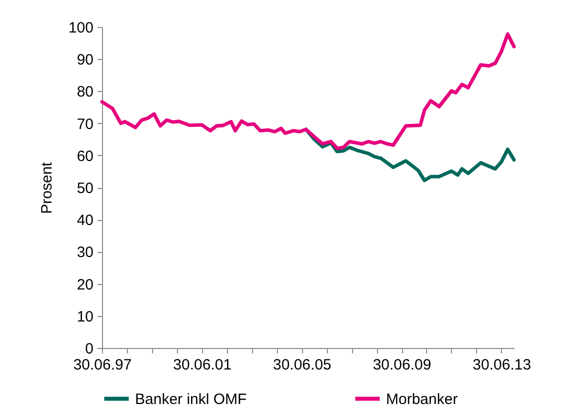  I want to click on y-tick-label: 30, so click(85, 253).